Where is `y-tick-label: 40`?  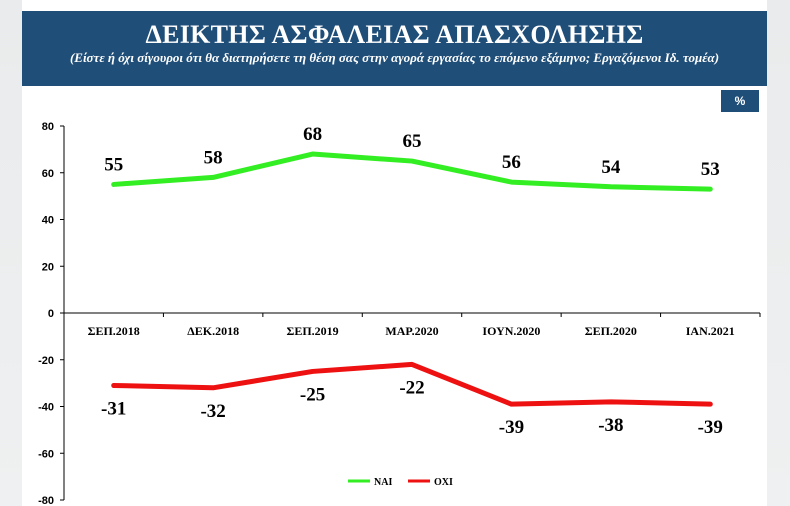
y-tick-label: 40 is located at coordinates (48, 221).